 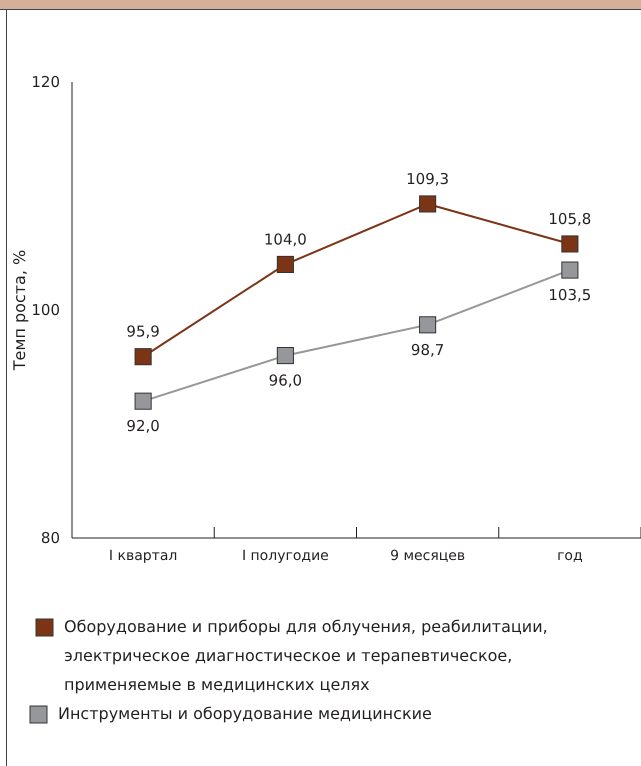 I want to click on data-label: 98,7, so click(x=427, y=349).